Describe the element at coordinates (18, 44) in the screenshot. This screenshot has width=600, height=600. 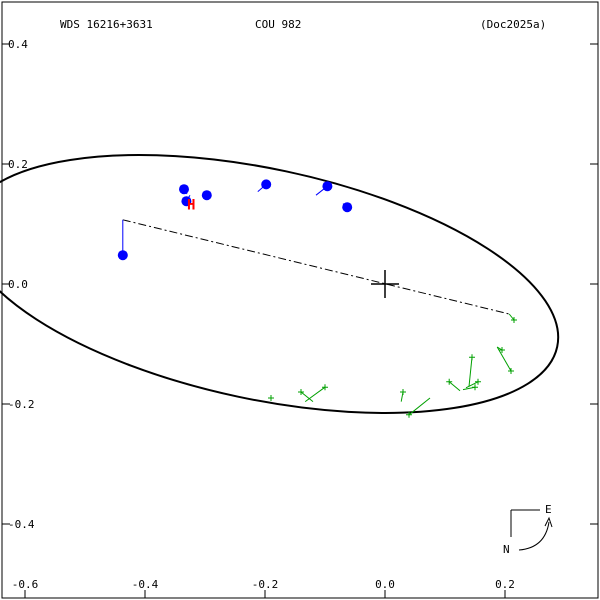
I see `y-tick-label-0: 0.4` at that location.